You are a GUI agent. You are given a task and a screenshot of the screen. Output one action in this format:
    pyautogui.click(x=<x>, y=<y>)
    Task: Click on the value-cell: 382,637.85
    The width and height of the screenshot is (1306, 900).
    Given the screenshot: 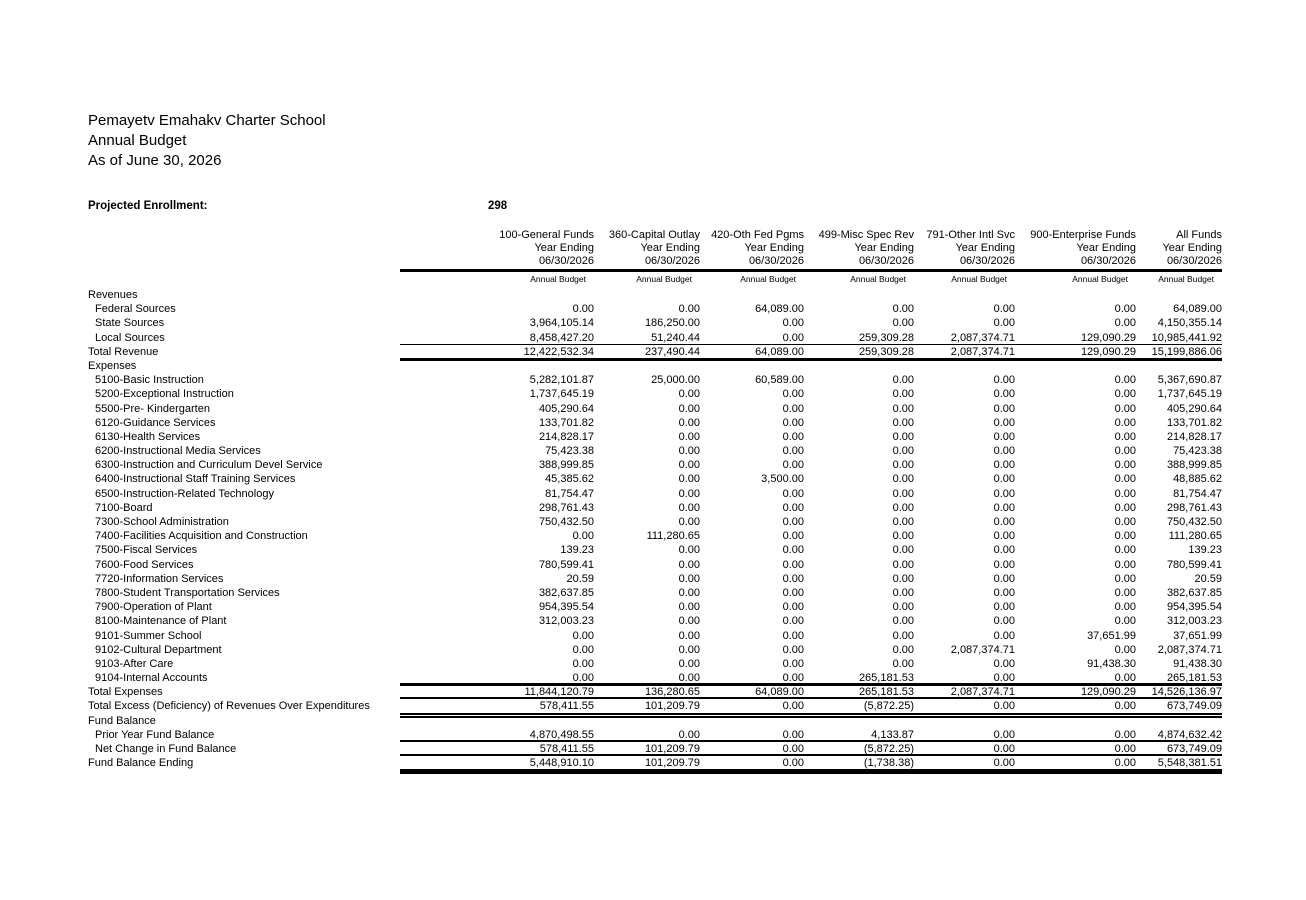 What is the action you would take?
    pyautogui.click(x=1194, y=592)
    